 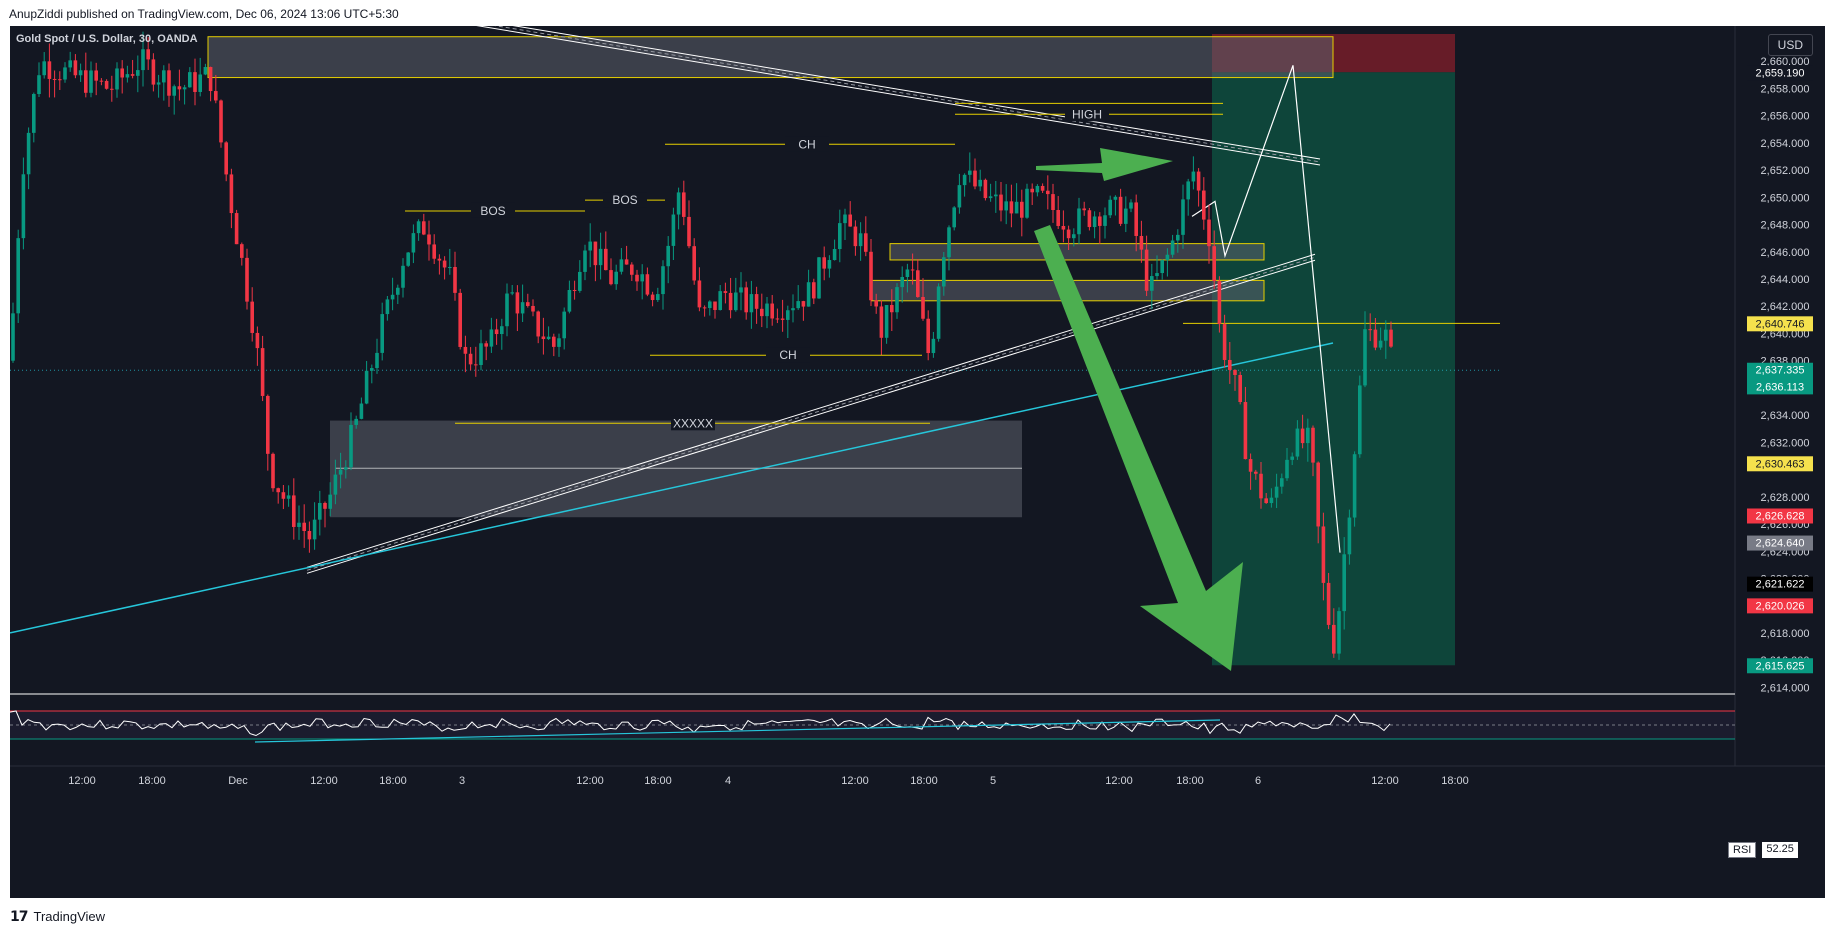 What do you see at coordinates (700, 723) in the screenshot?
I see `rsi-line` at bounding box center [700, 723].